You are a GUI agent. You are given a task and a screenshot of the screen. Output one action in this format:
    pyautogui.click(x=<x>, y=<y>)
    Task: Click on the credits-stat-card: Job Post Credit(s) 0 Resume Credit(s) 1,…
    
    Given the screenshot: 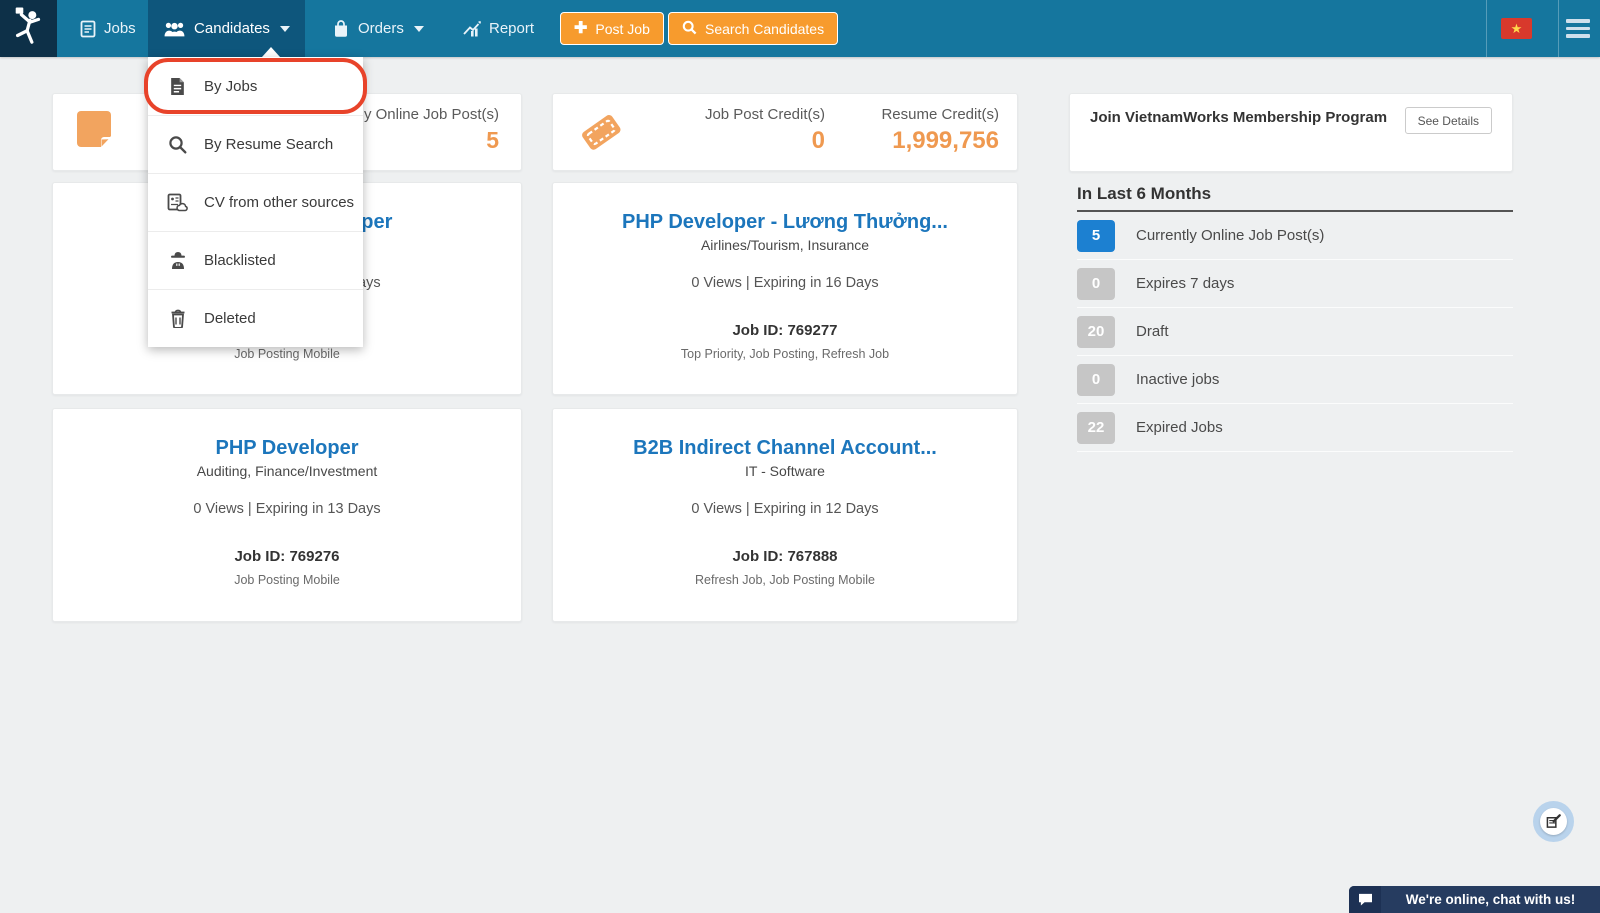 What is the action you would take?
    pyautogui.click(x=785, y=132)
    